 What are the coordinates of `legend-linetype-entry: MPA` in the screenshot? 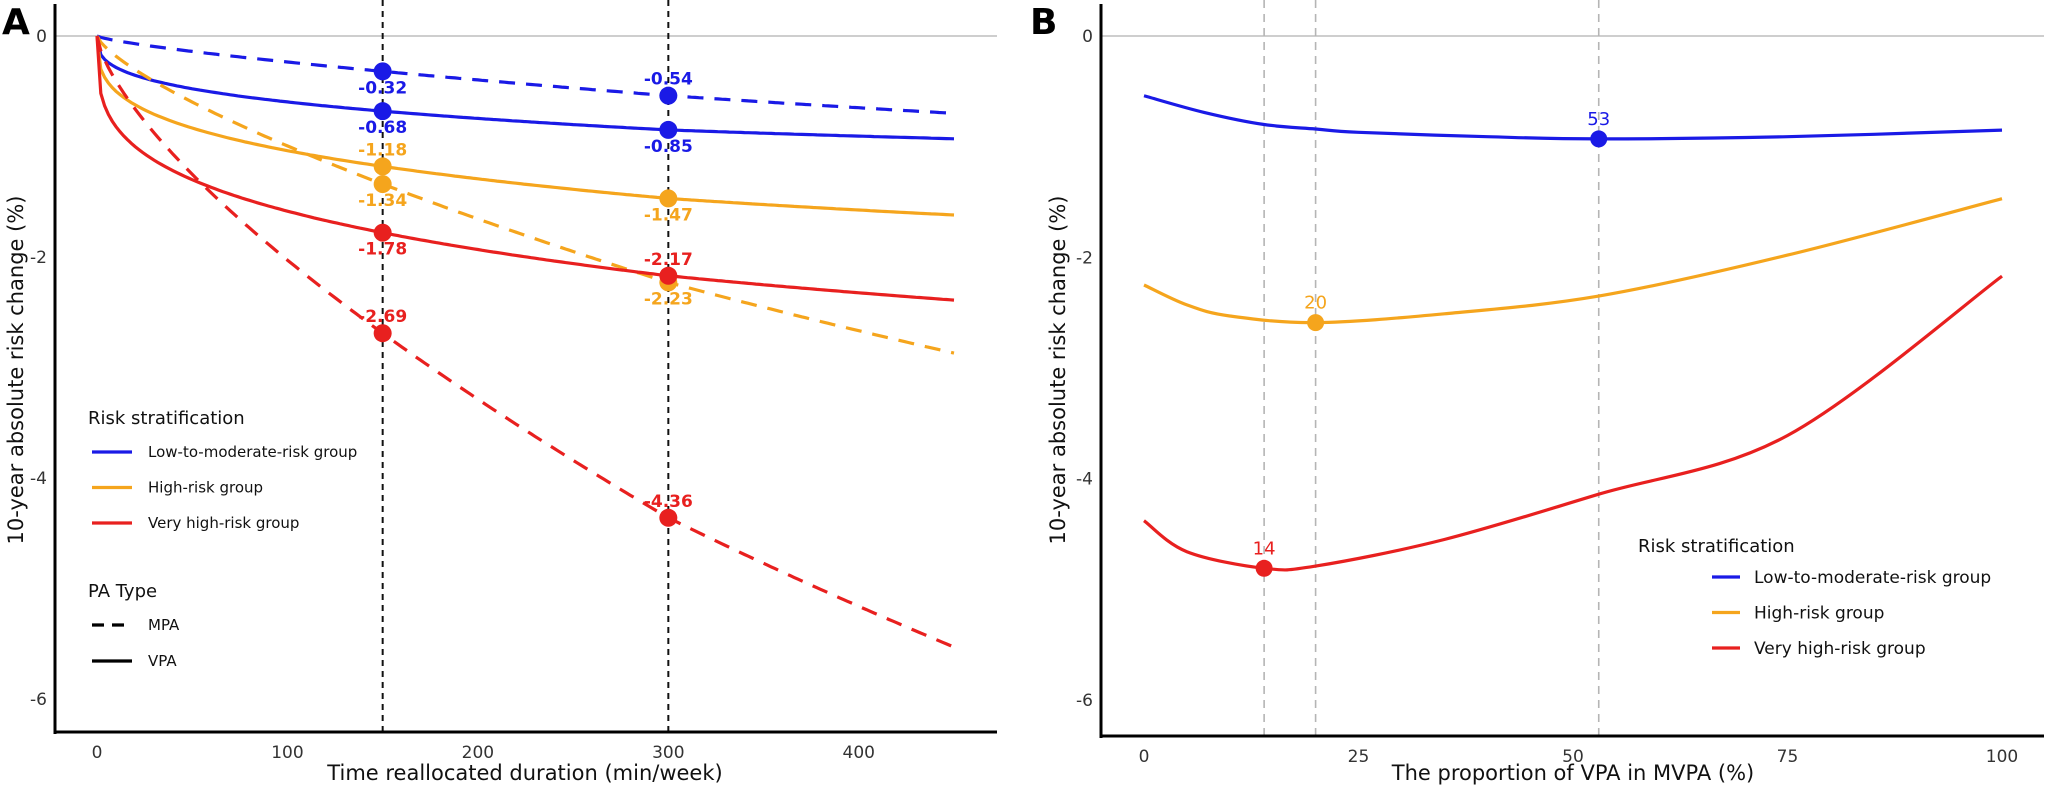 It's located at (164, 625).